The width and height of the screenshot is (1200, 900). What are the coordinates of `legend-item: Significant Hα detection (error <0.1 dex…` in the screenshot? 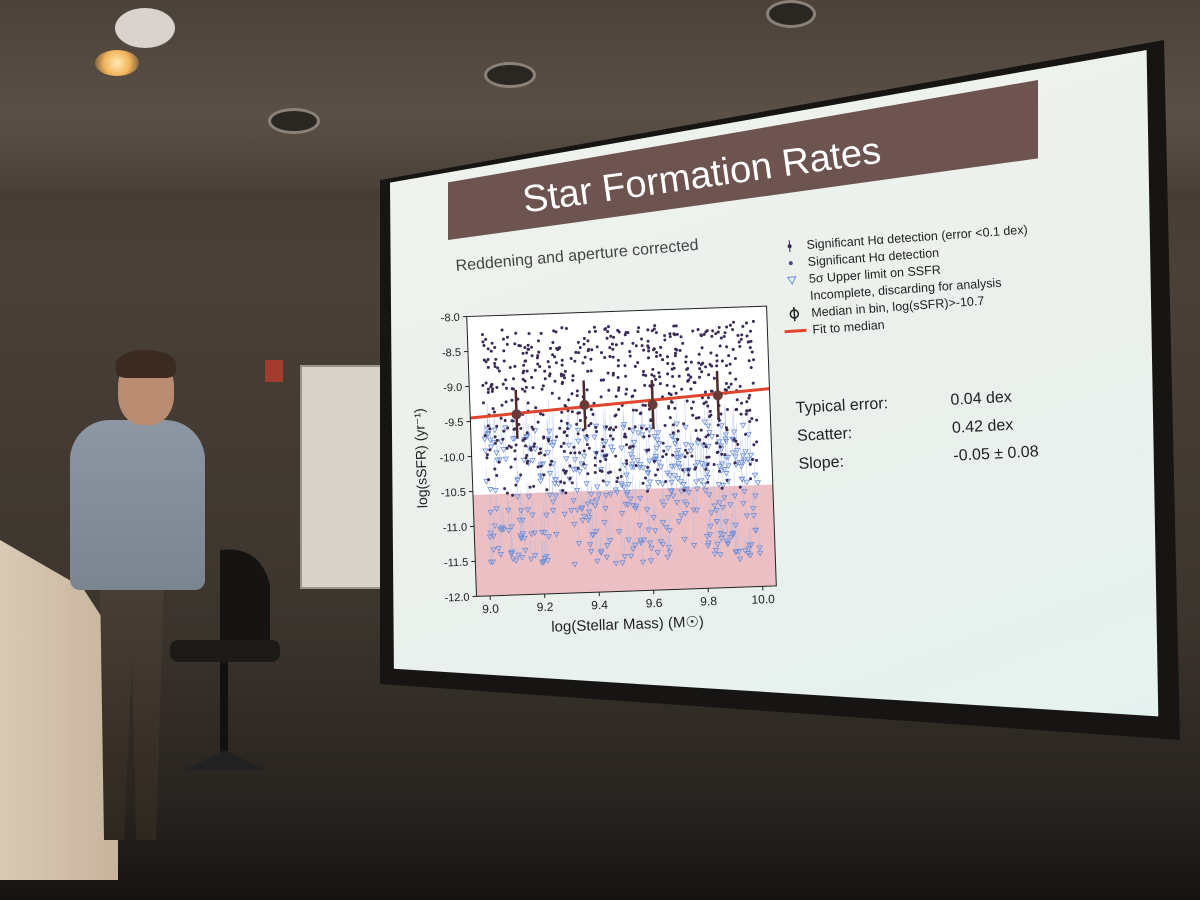 It's located at (938, 235).